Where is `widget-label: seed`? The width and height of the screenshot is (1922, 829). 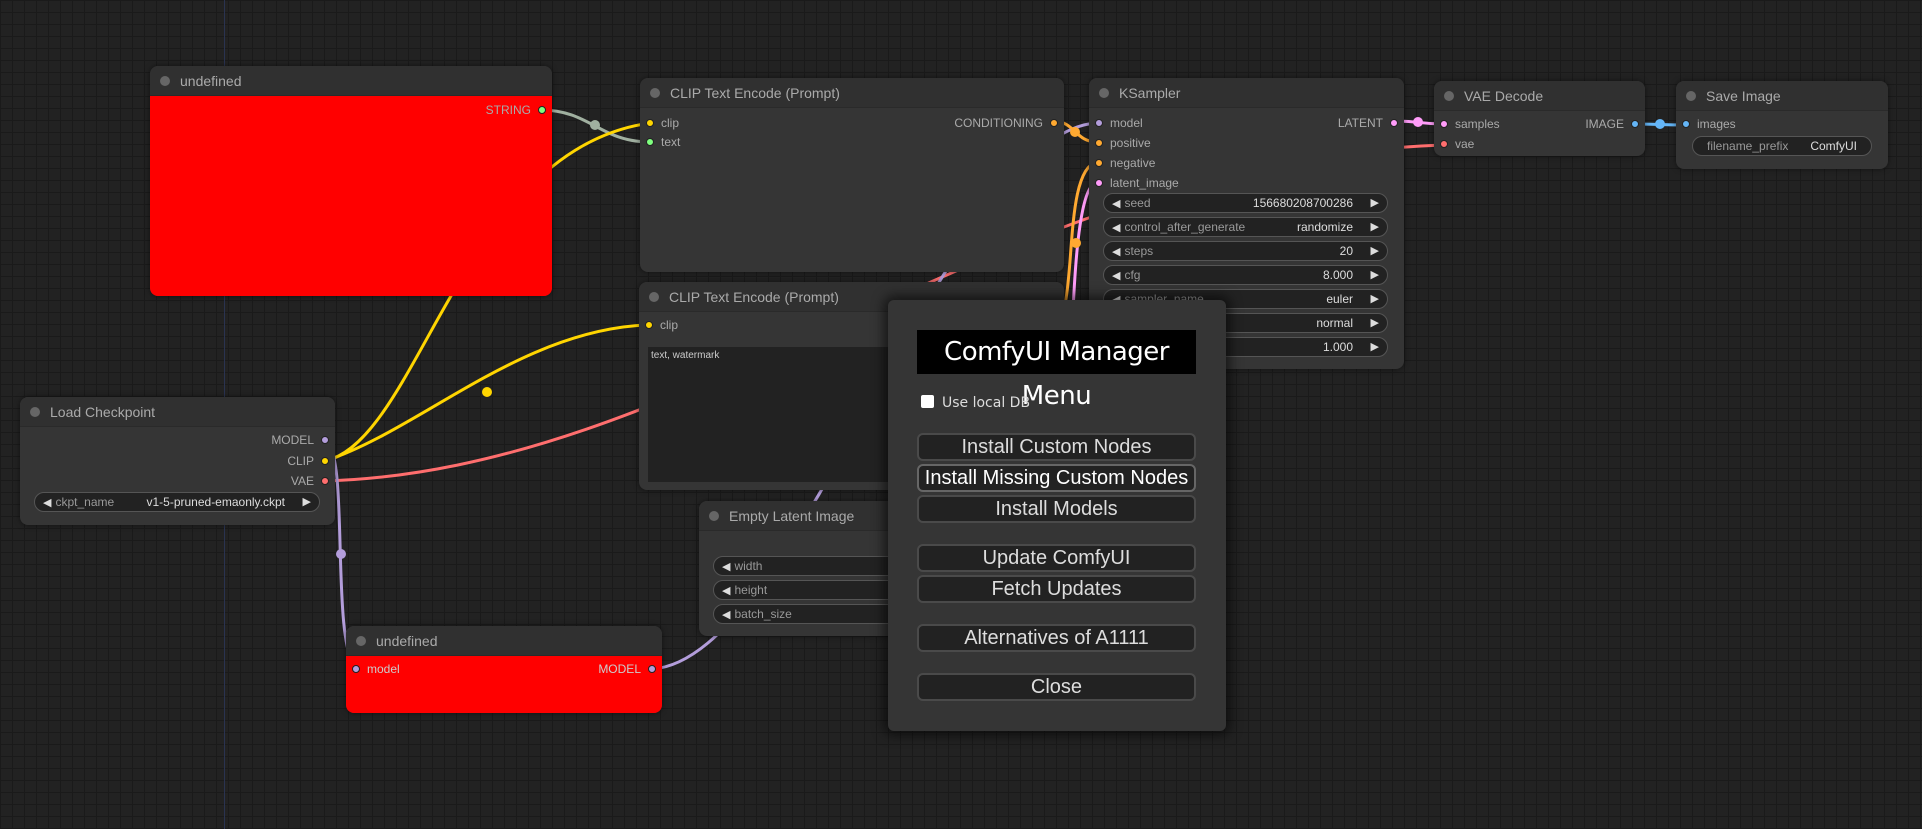
widget-label: seed is located at coordinates (1137, 203).